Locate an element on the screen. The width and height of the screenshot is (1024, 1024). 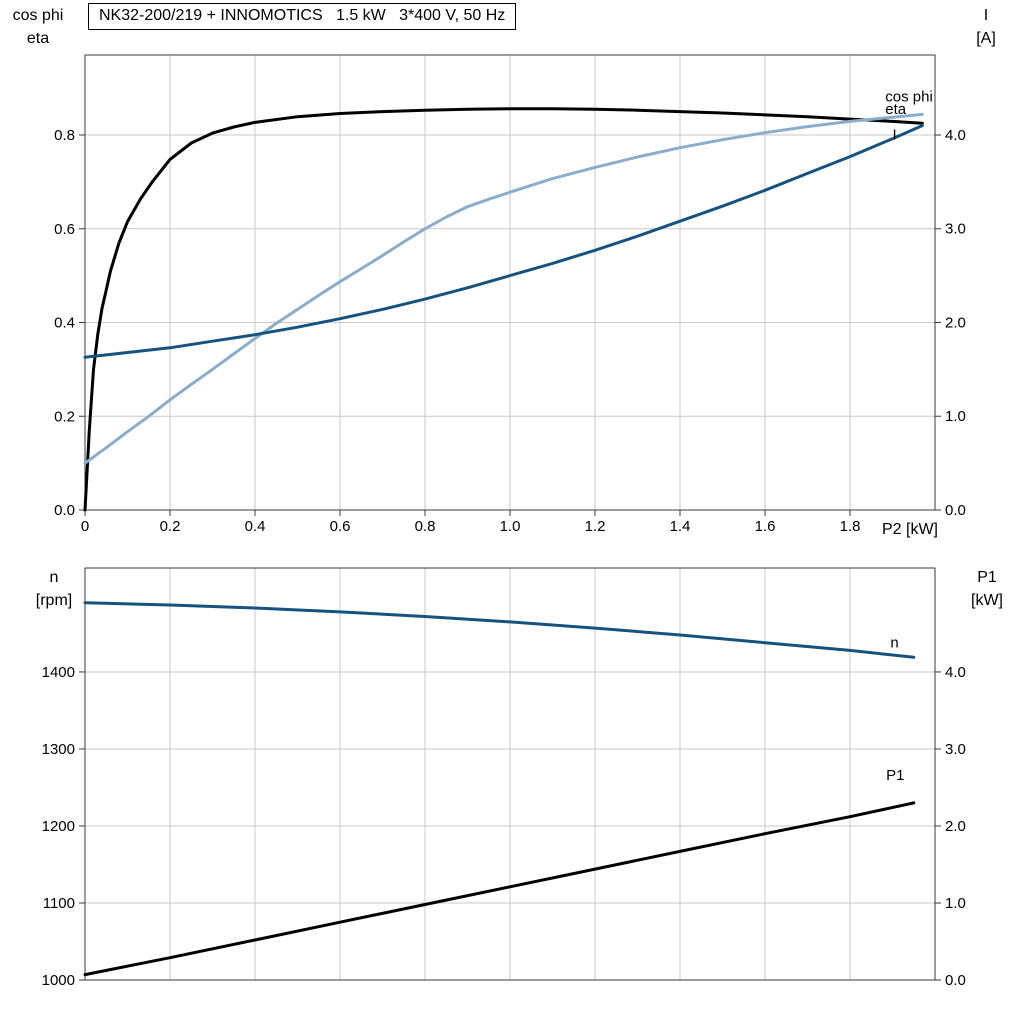
curve-label-n: n is located at coordinates (894, 642).